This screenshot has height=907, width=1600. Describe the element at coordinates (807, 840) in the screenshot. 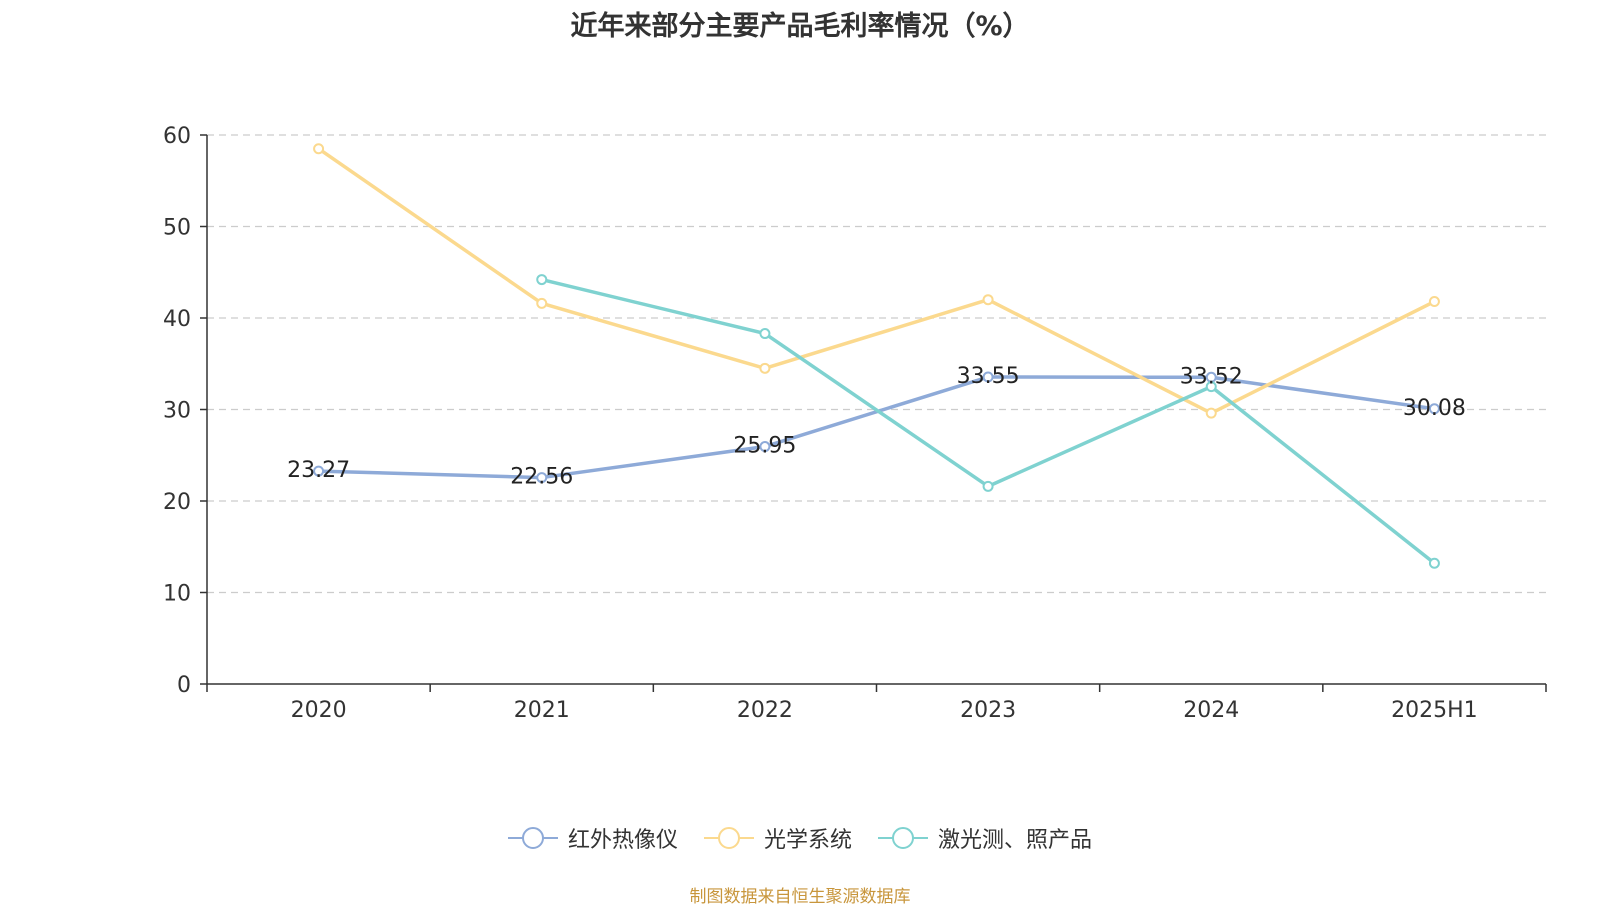

I see `legend-label: 光学系统` at that location.